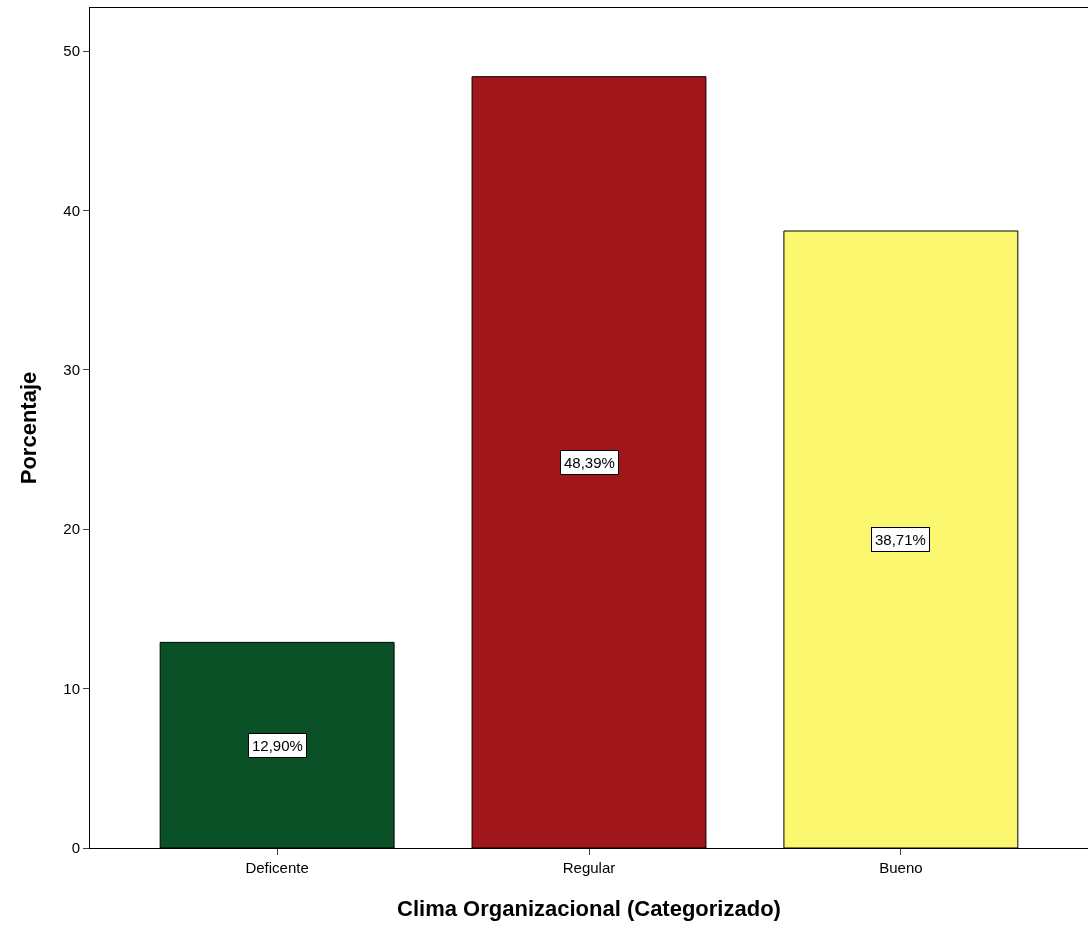  Describe the element at coordinates (29, 428) in the screenshot. I see `y-axis-title: Porcentaje` at that location.